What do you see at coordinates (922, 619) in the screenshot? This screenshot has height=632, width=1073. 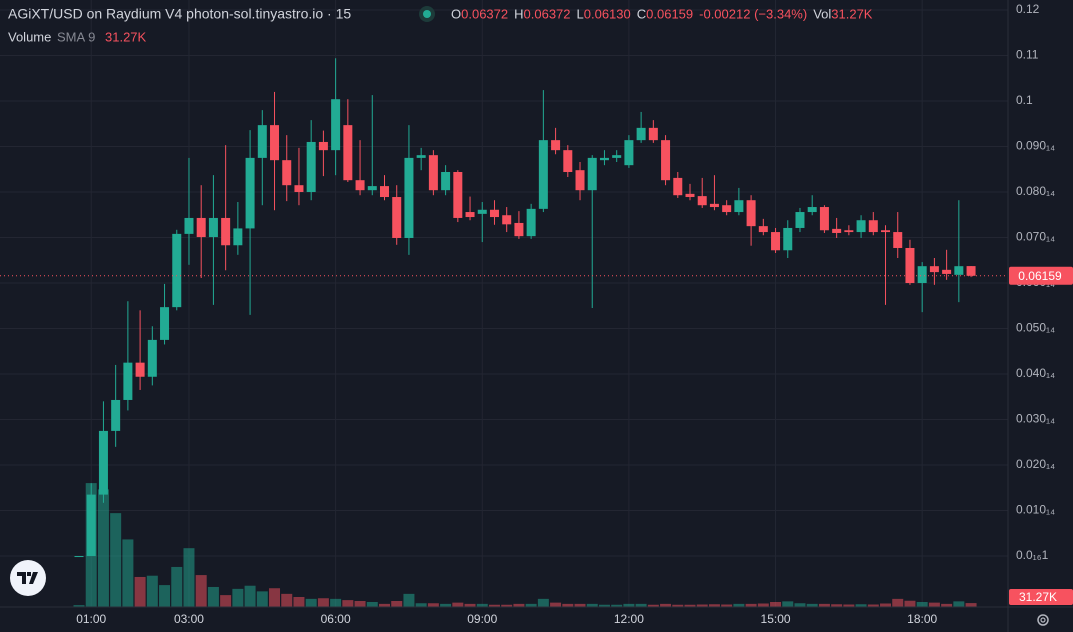 I see `x-tick-label: 18:00` at bounding box center [922, 619].